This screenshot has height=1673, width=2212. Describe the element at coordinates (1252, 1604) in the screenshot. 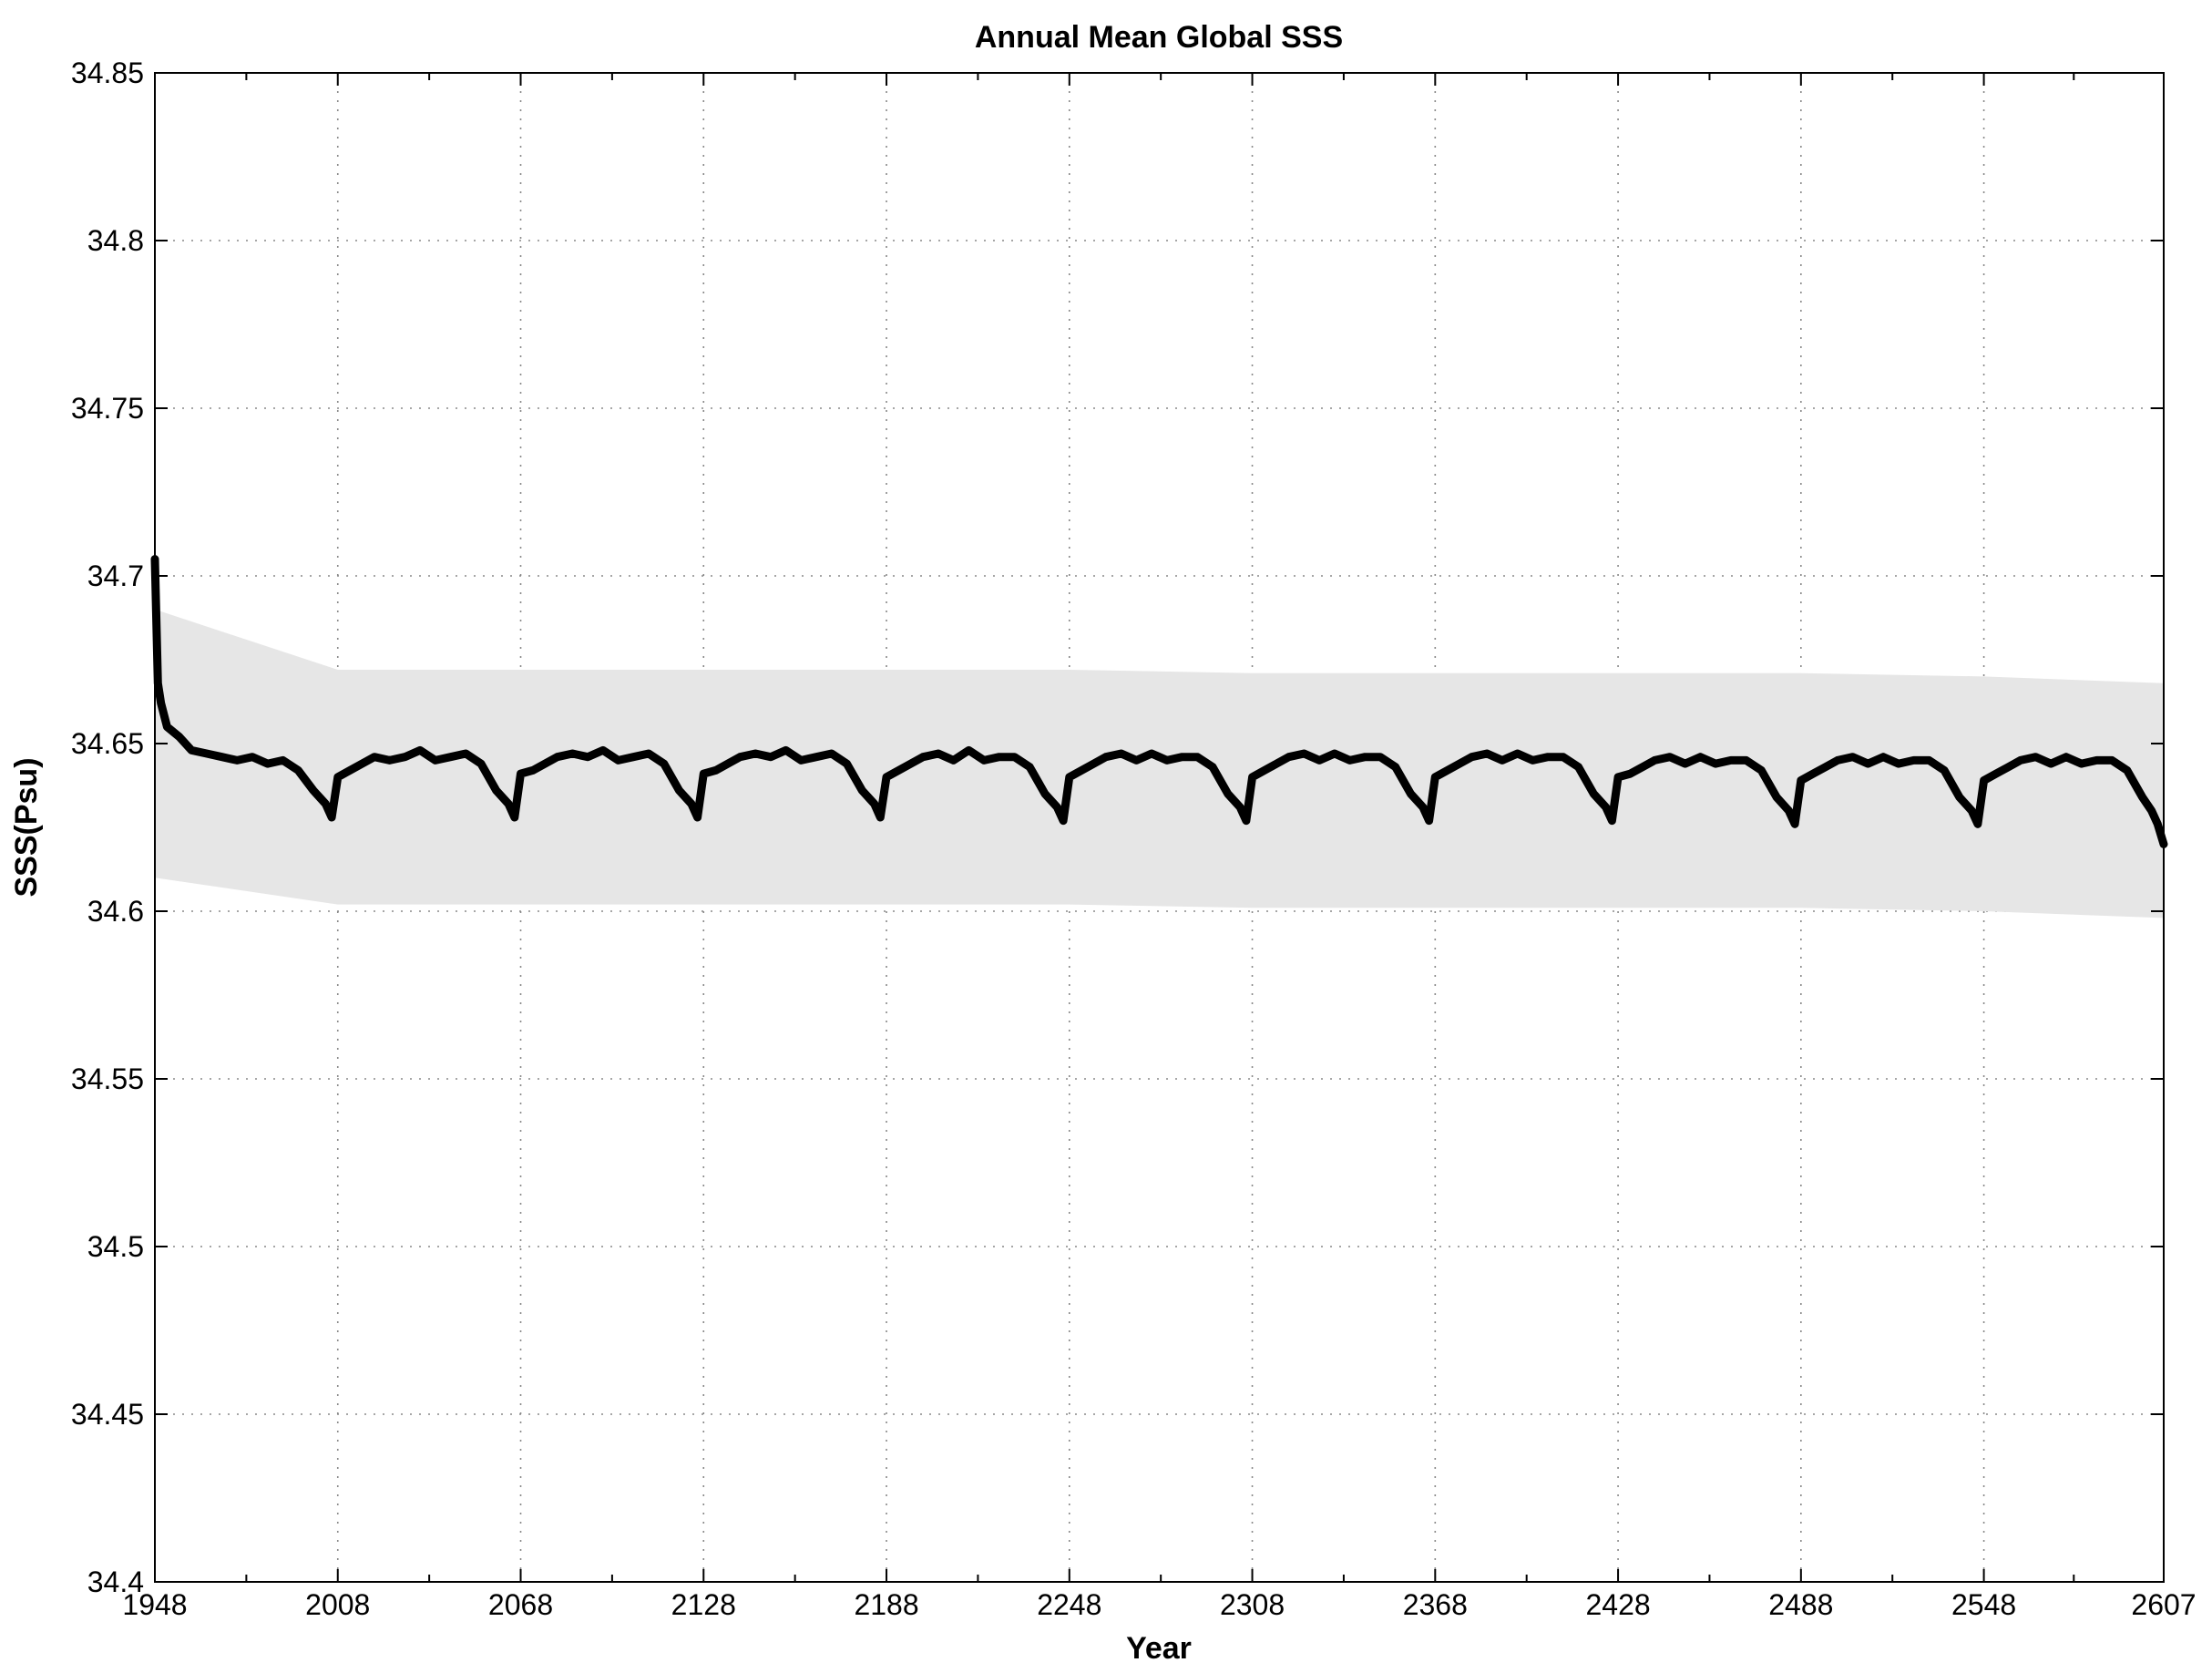

I see `x-tick-label: 2308` at that location.